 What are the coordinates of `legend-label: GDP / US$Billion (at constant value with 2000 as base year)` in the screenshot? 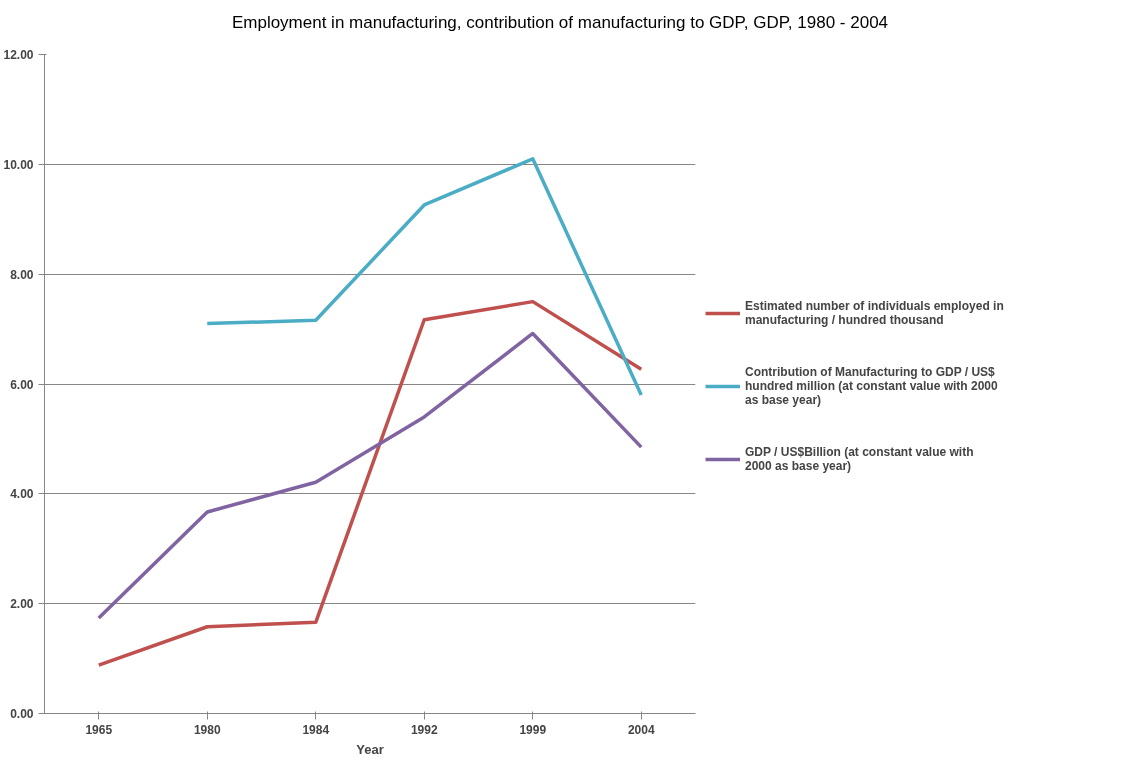 It's located at (859, 459).